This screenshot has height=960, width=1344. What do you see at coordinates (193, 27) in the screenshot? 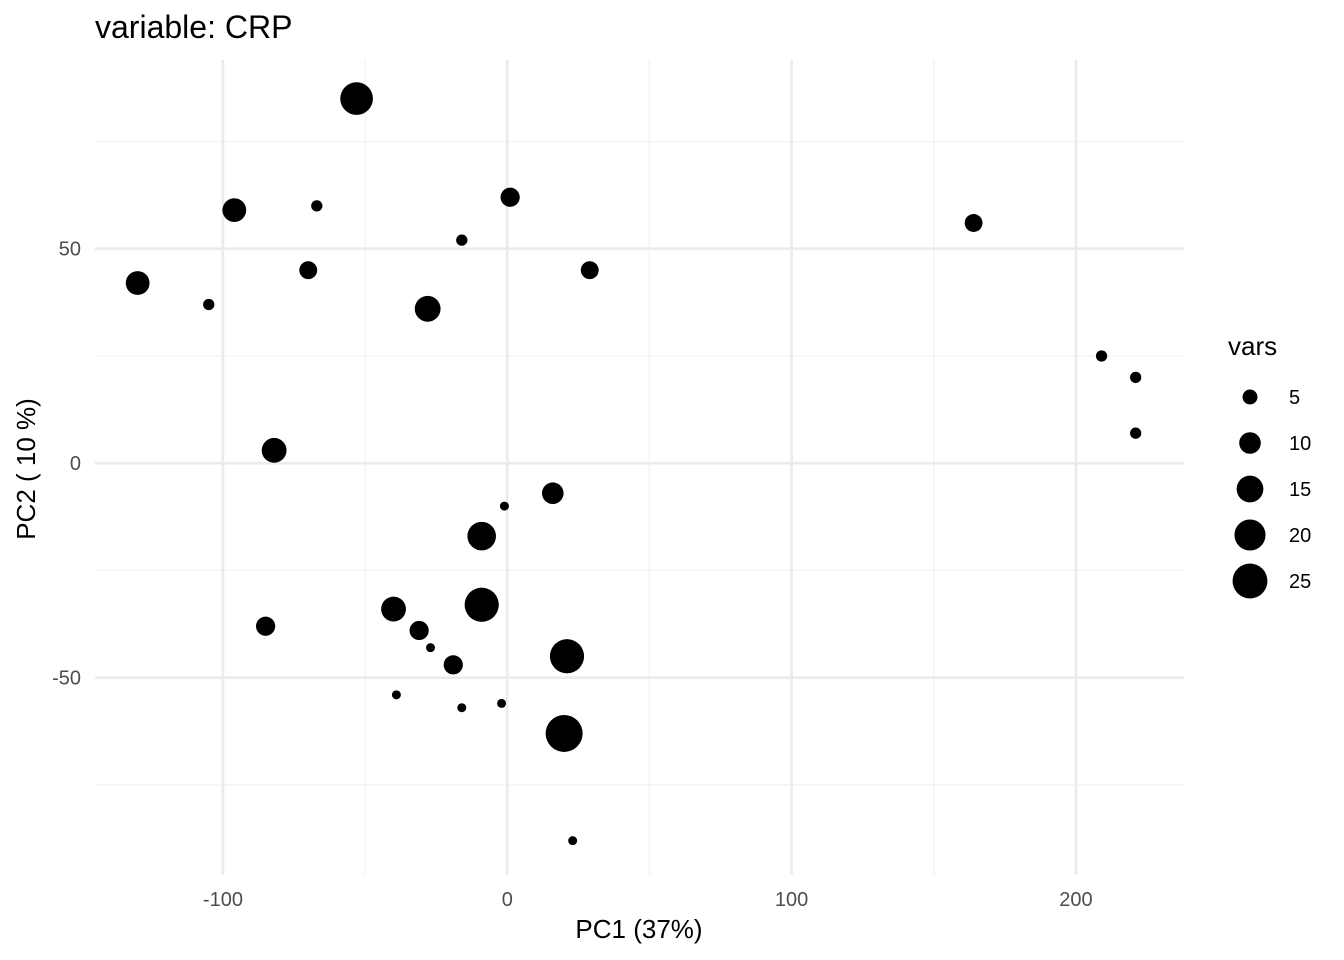
I see `chart-title: variable: CRP` at bounding box center [193, 27].